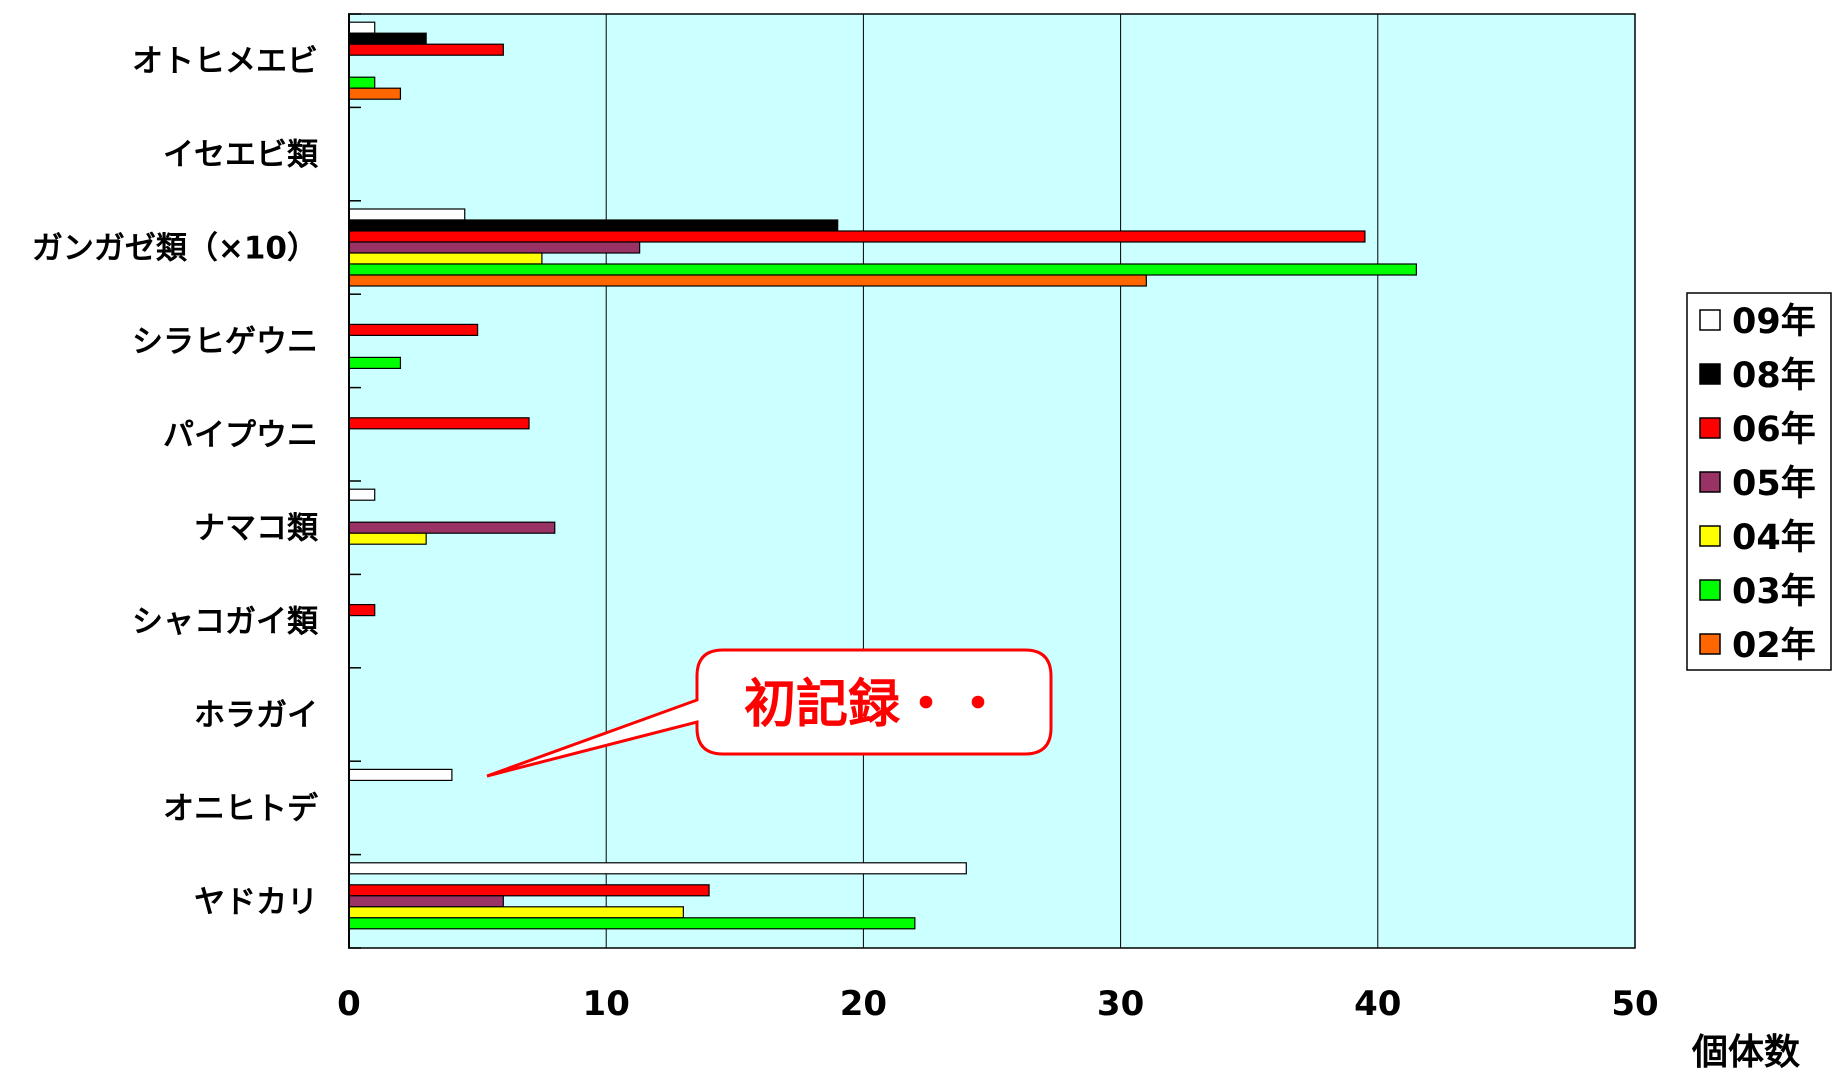 The image size is (1834, 1070). Describe the element at coordinates (1377, 1004) in the screenshot. I see `x-tick-label: 40` at that location.